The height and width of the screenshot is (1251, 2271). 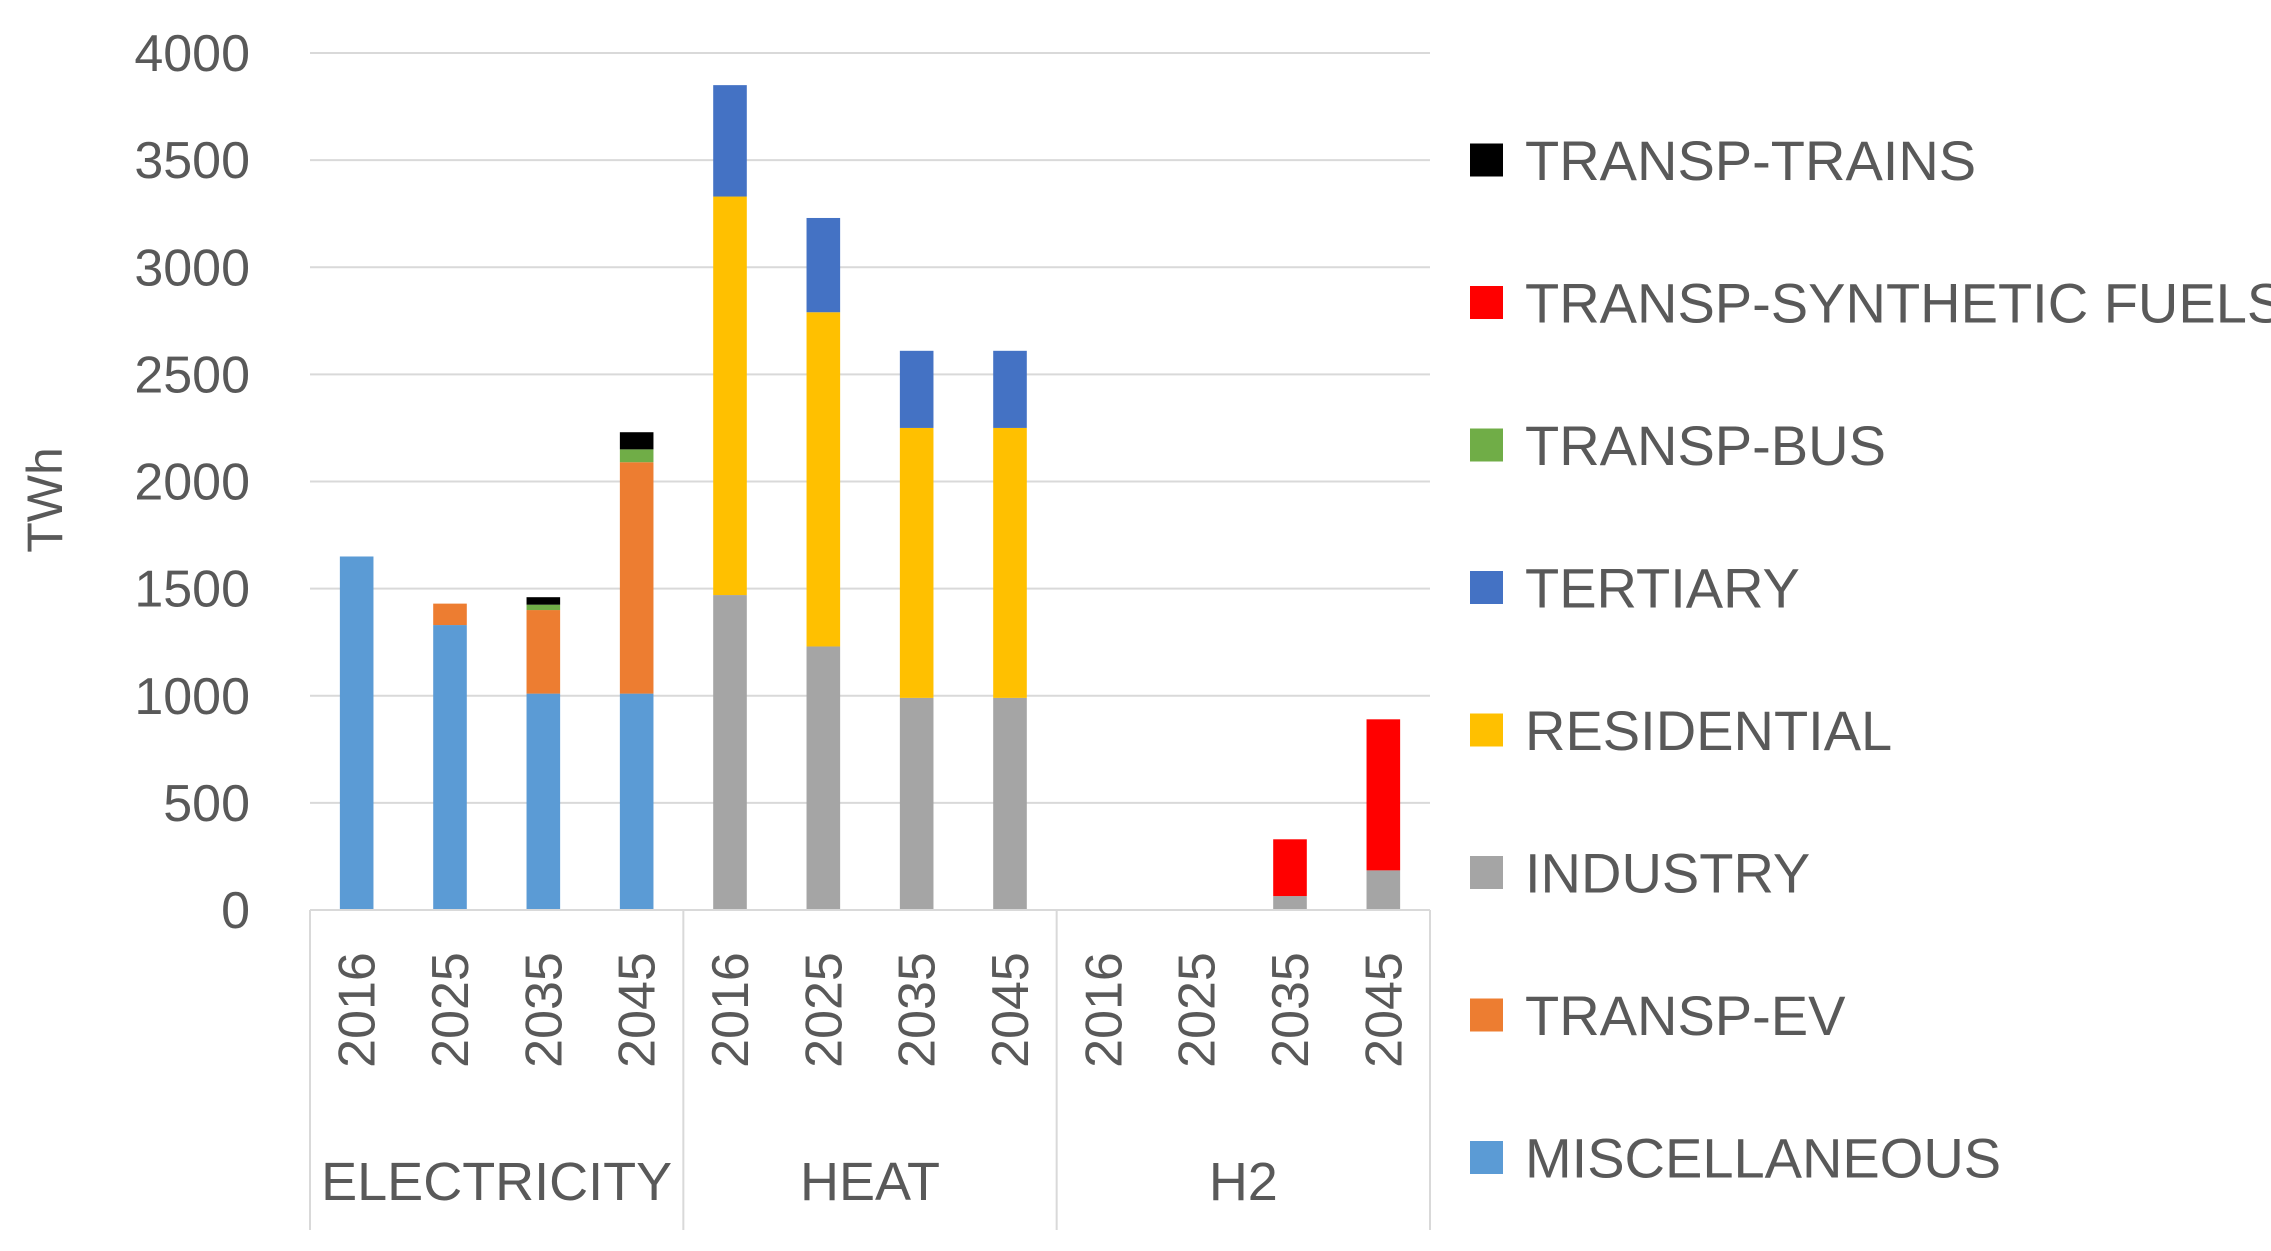 What do you see at coordinates (1667, 873) in the screenshot?
I see `legend-label: INDUSTRY` at bounding box center [1667, 873].